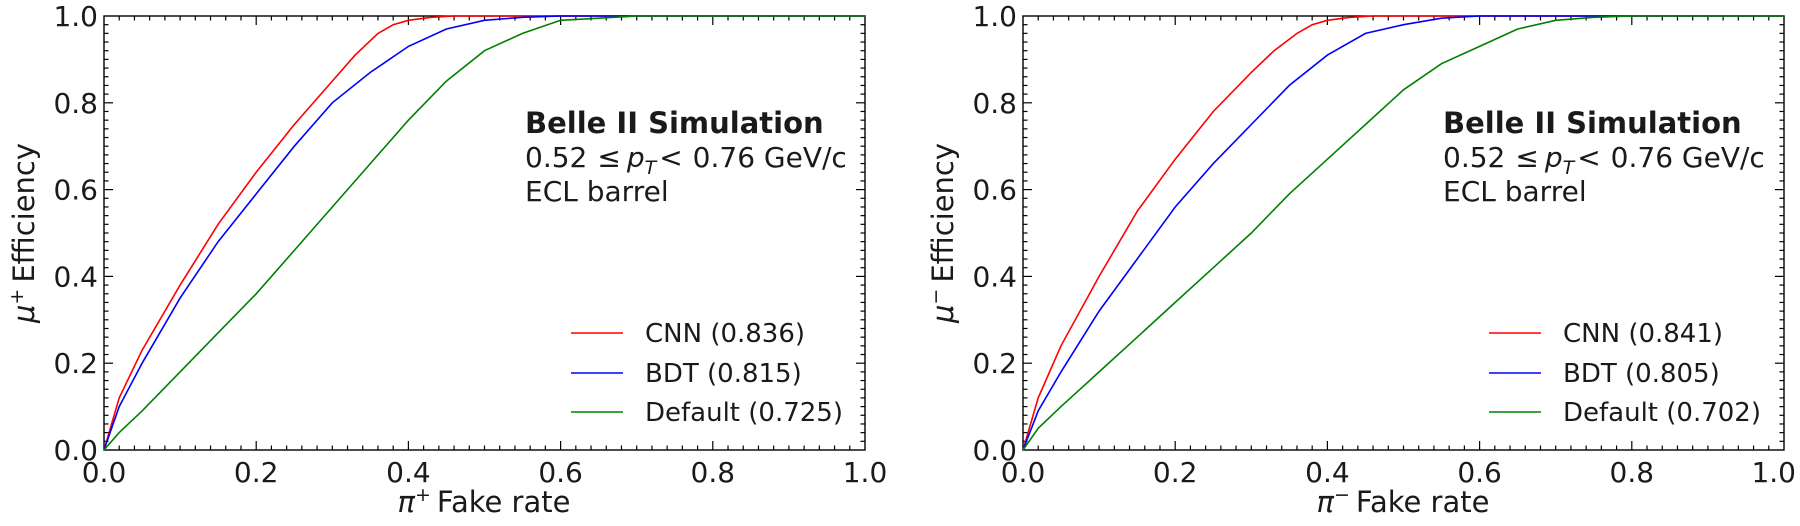 The height and width of the screenshot is (526, 1800). I want to click on legend-label-cnn: CNN (0.836), so click(725, 334).